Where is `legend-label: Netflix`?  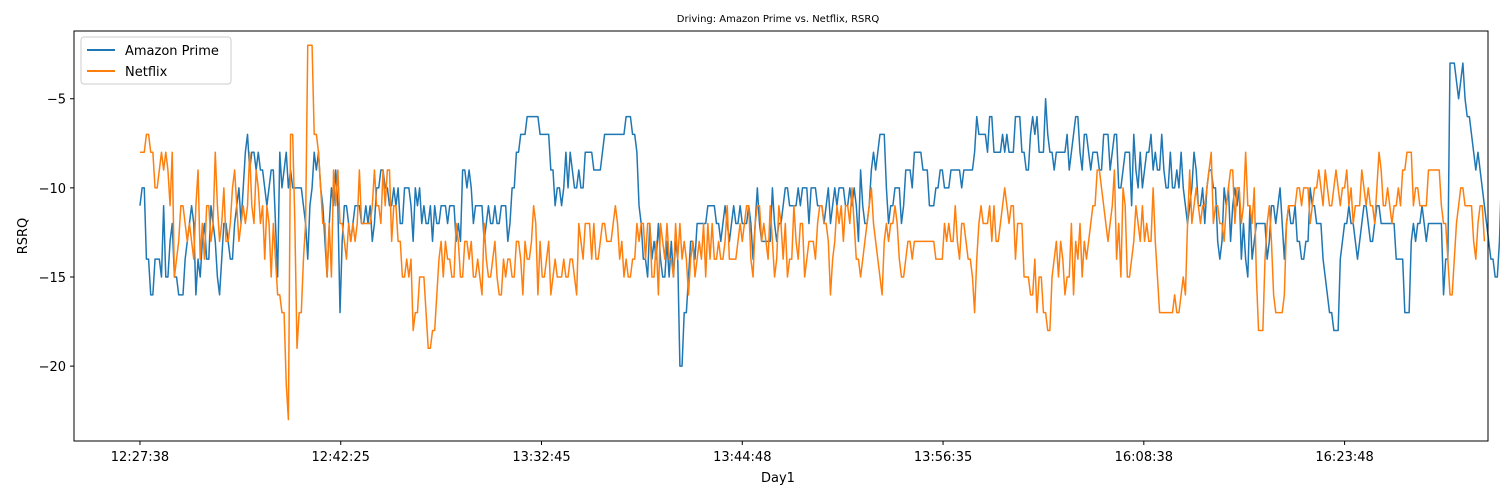
legend-label: Netflix is located at coordinates (146, 72).